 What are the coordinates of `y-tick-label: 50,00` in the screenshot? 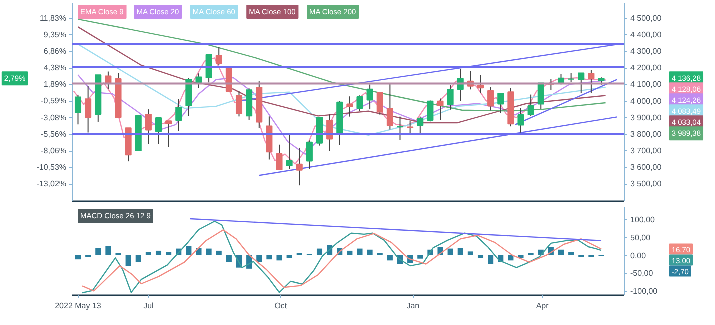 It's located at (641, 237).